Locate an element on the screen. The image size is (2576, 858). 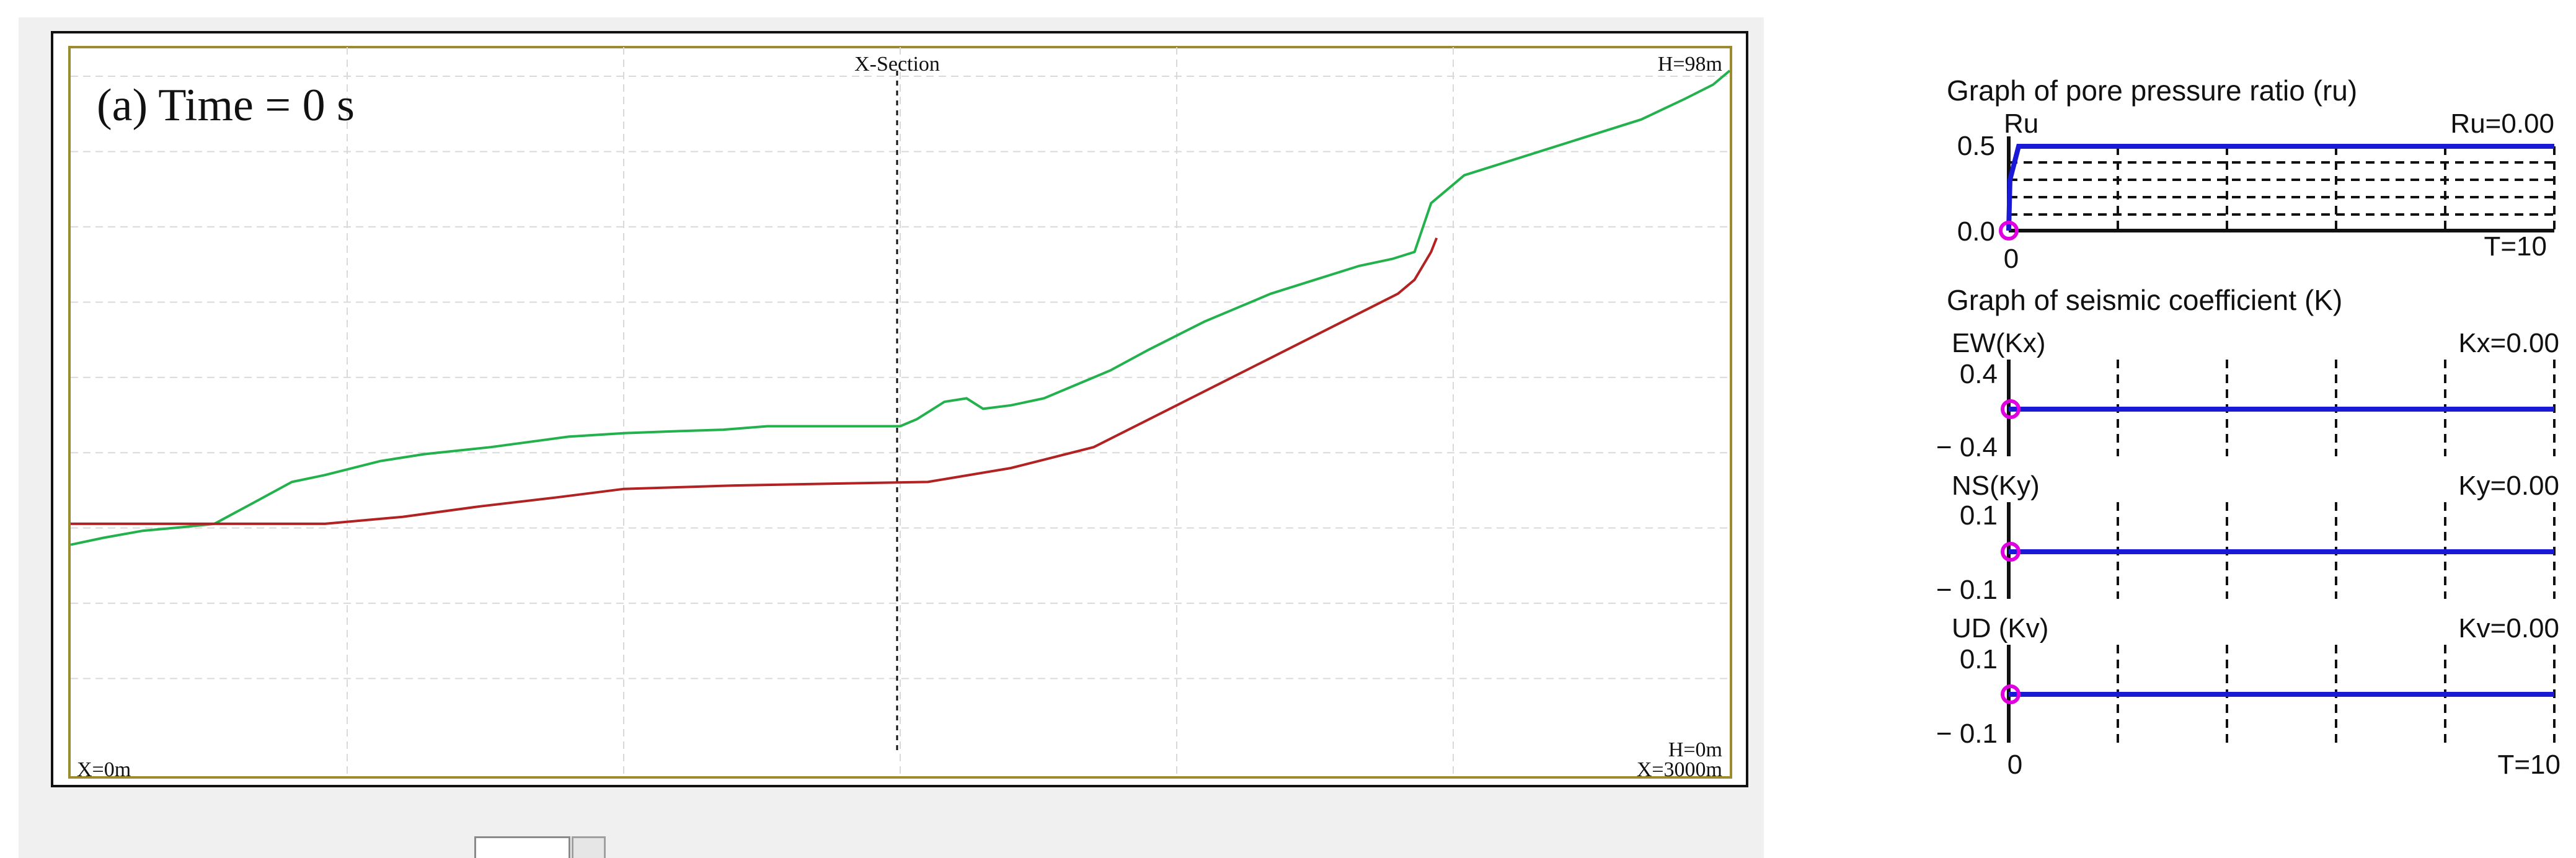
ru-grid is located at coordinates (2283, 188).